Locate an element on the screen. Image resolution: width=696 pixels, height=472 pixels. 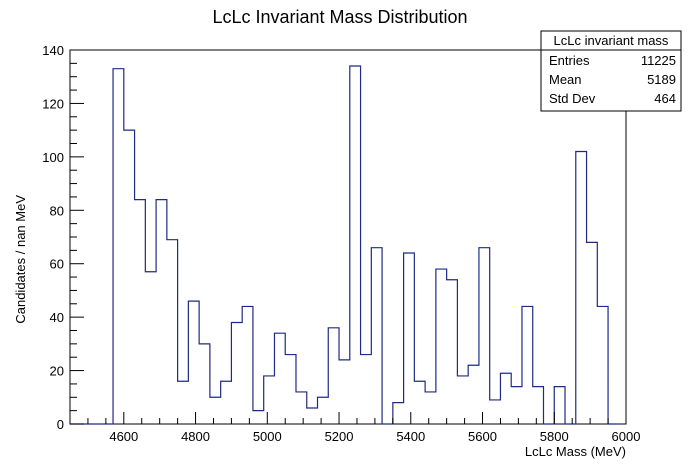
stats-stddev-value: 464 is located at coordinates (665, 98).